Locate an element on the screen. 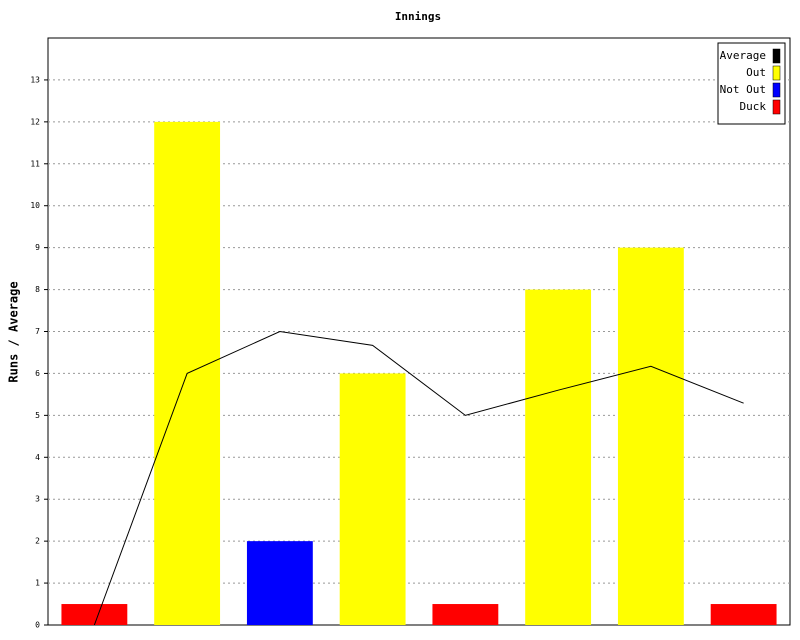 The width and height of the screenshot is (800, 640). y-tick-label: 13 is located at coordinates (35, 79).